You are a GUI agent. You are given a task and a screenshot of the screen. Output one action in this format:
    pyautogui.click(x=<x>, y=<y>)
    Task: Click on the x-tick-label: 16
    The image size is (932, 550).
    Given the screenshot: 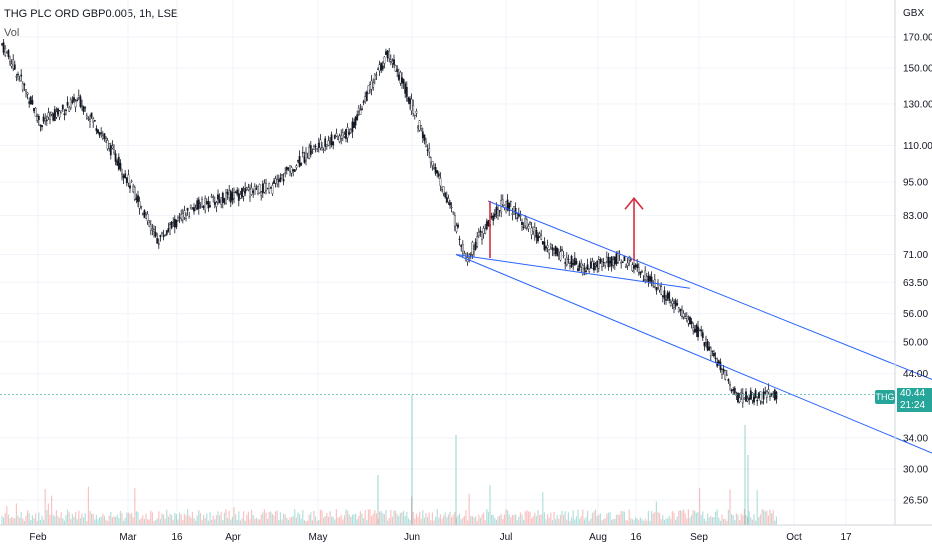 What is the action you would take?
    pyautogui.click(x=636, y=537)
    